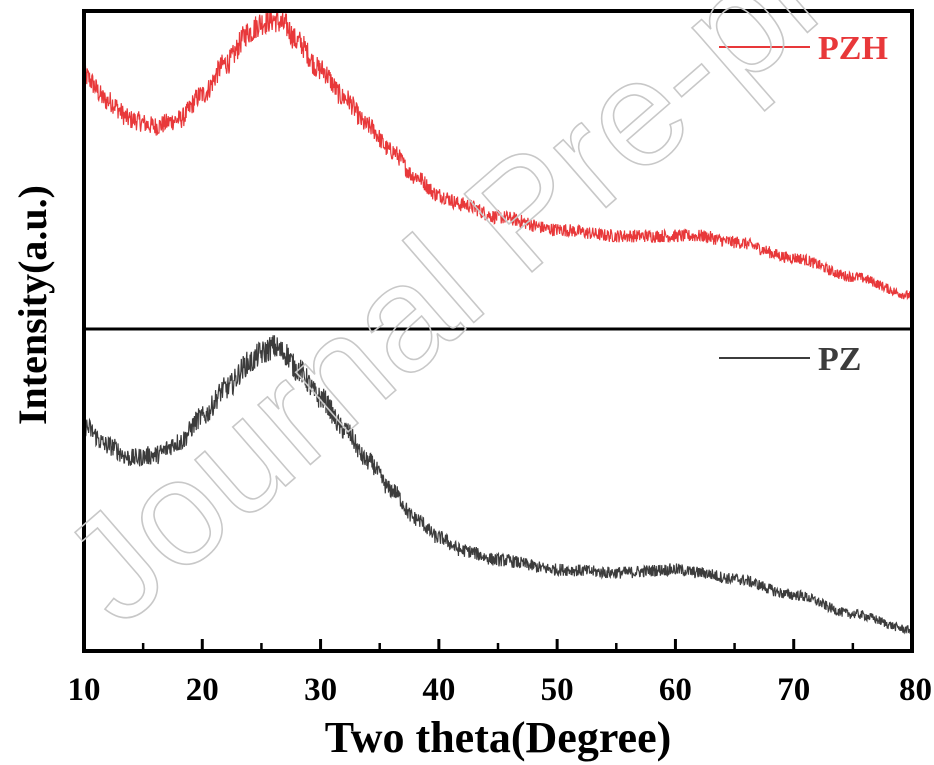 Image resolution: width=934 pixels, height=765 pixels. I want to click on x-tick-label: 30, so click(320, 690).